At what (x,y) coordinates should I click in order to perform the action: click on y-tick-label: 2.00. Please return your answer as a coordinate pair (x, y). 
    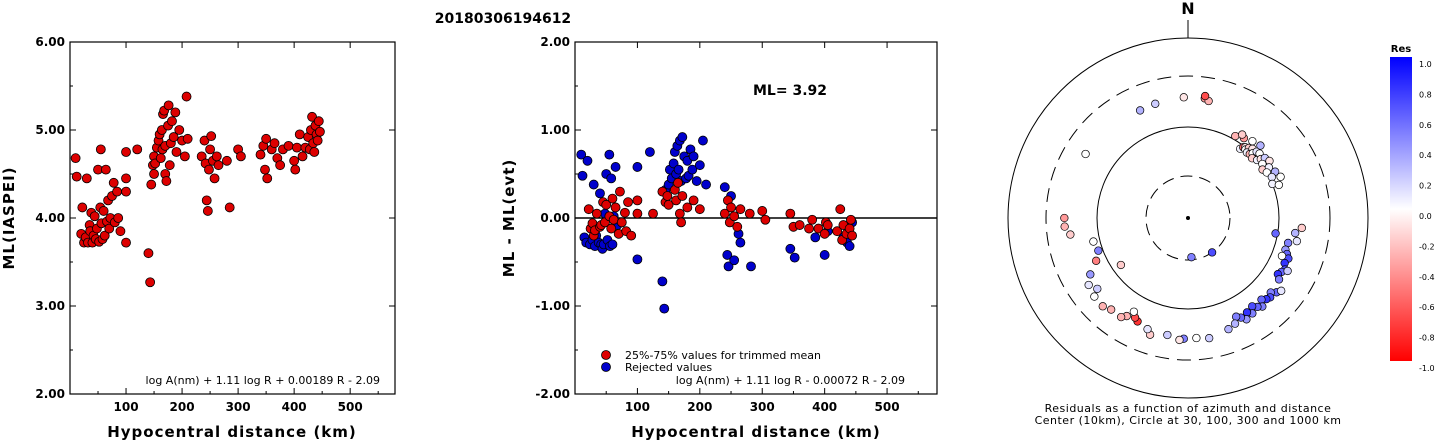
    Looking at the image, I should click on (555, 42).